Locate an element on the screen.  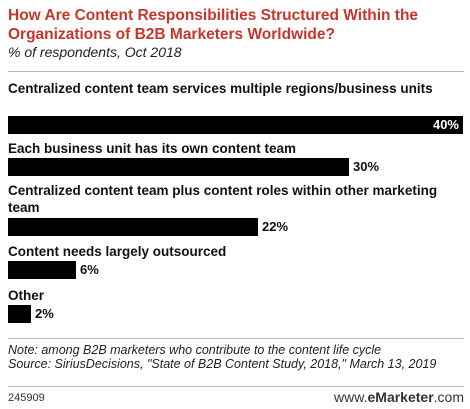
value-label: 30% is located at coordinates (366, 166).